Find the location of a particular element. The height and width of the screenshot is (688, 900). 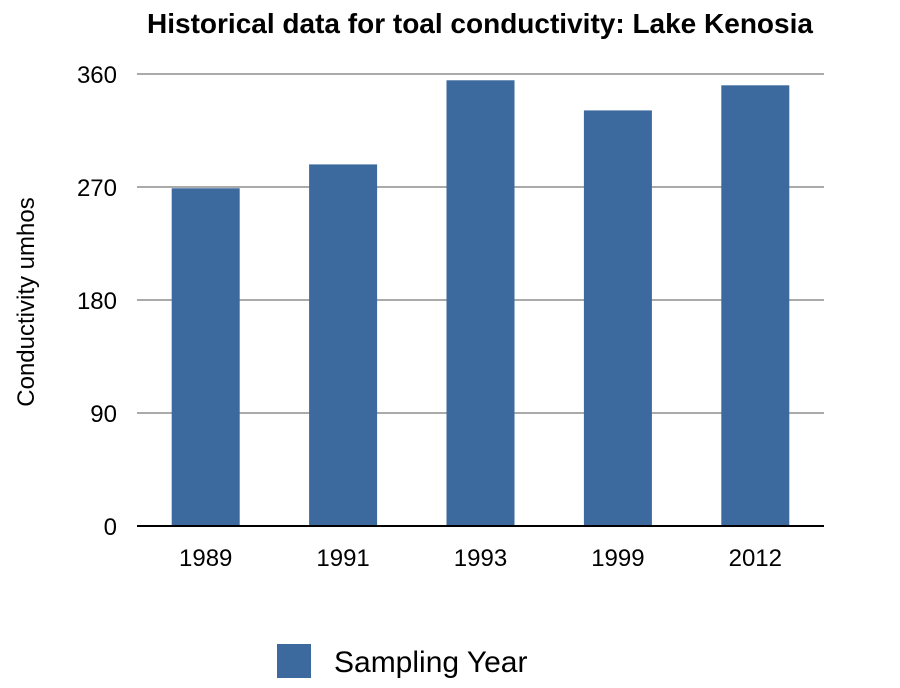

bar-1989 is located at coordinates (205, 357).